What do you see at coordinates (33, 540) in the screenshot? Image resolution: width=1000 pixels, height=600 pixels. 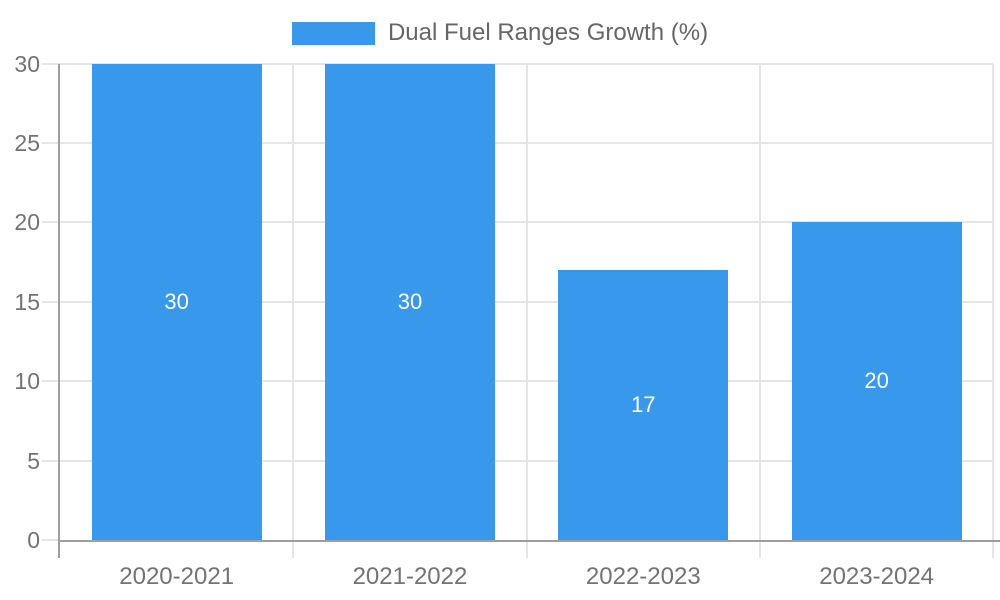 I see `y-tick-label: 0` at bounding box center [33, 540].